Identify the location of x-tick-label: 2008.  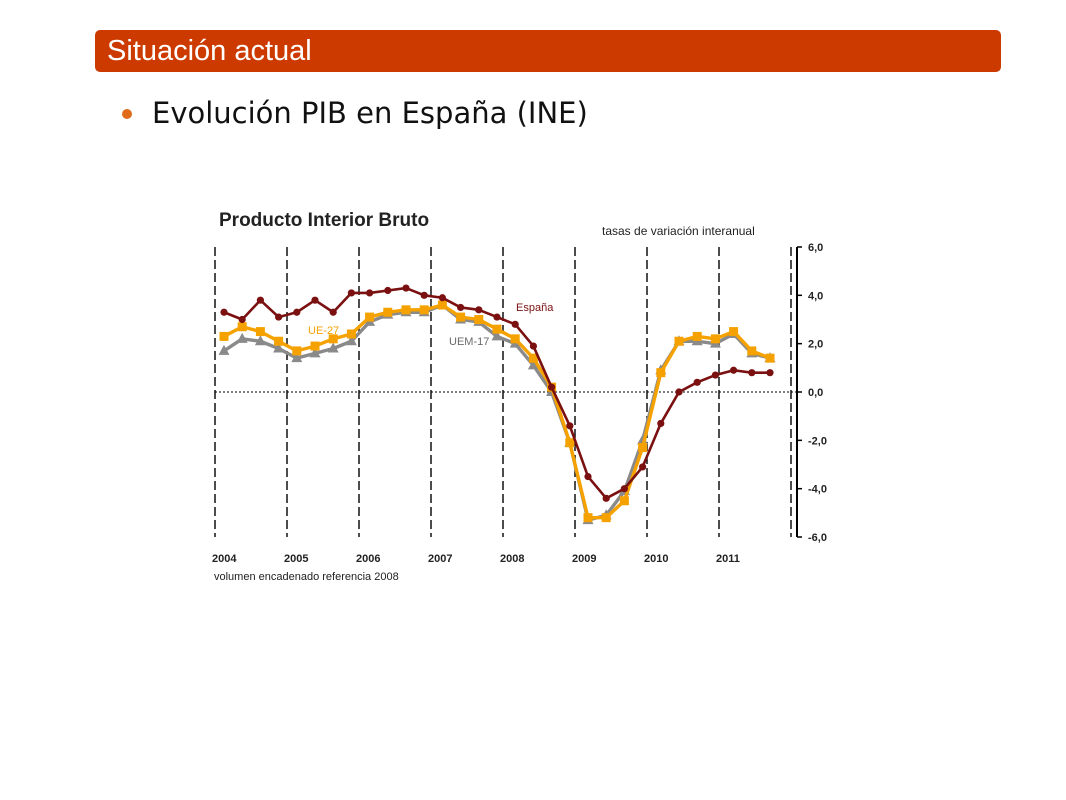
(512, 559).